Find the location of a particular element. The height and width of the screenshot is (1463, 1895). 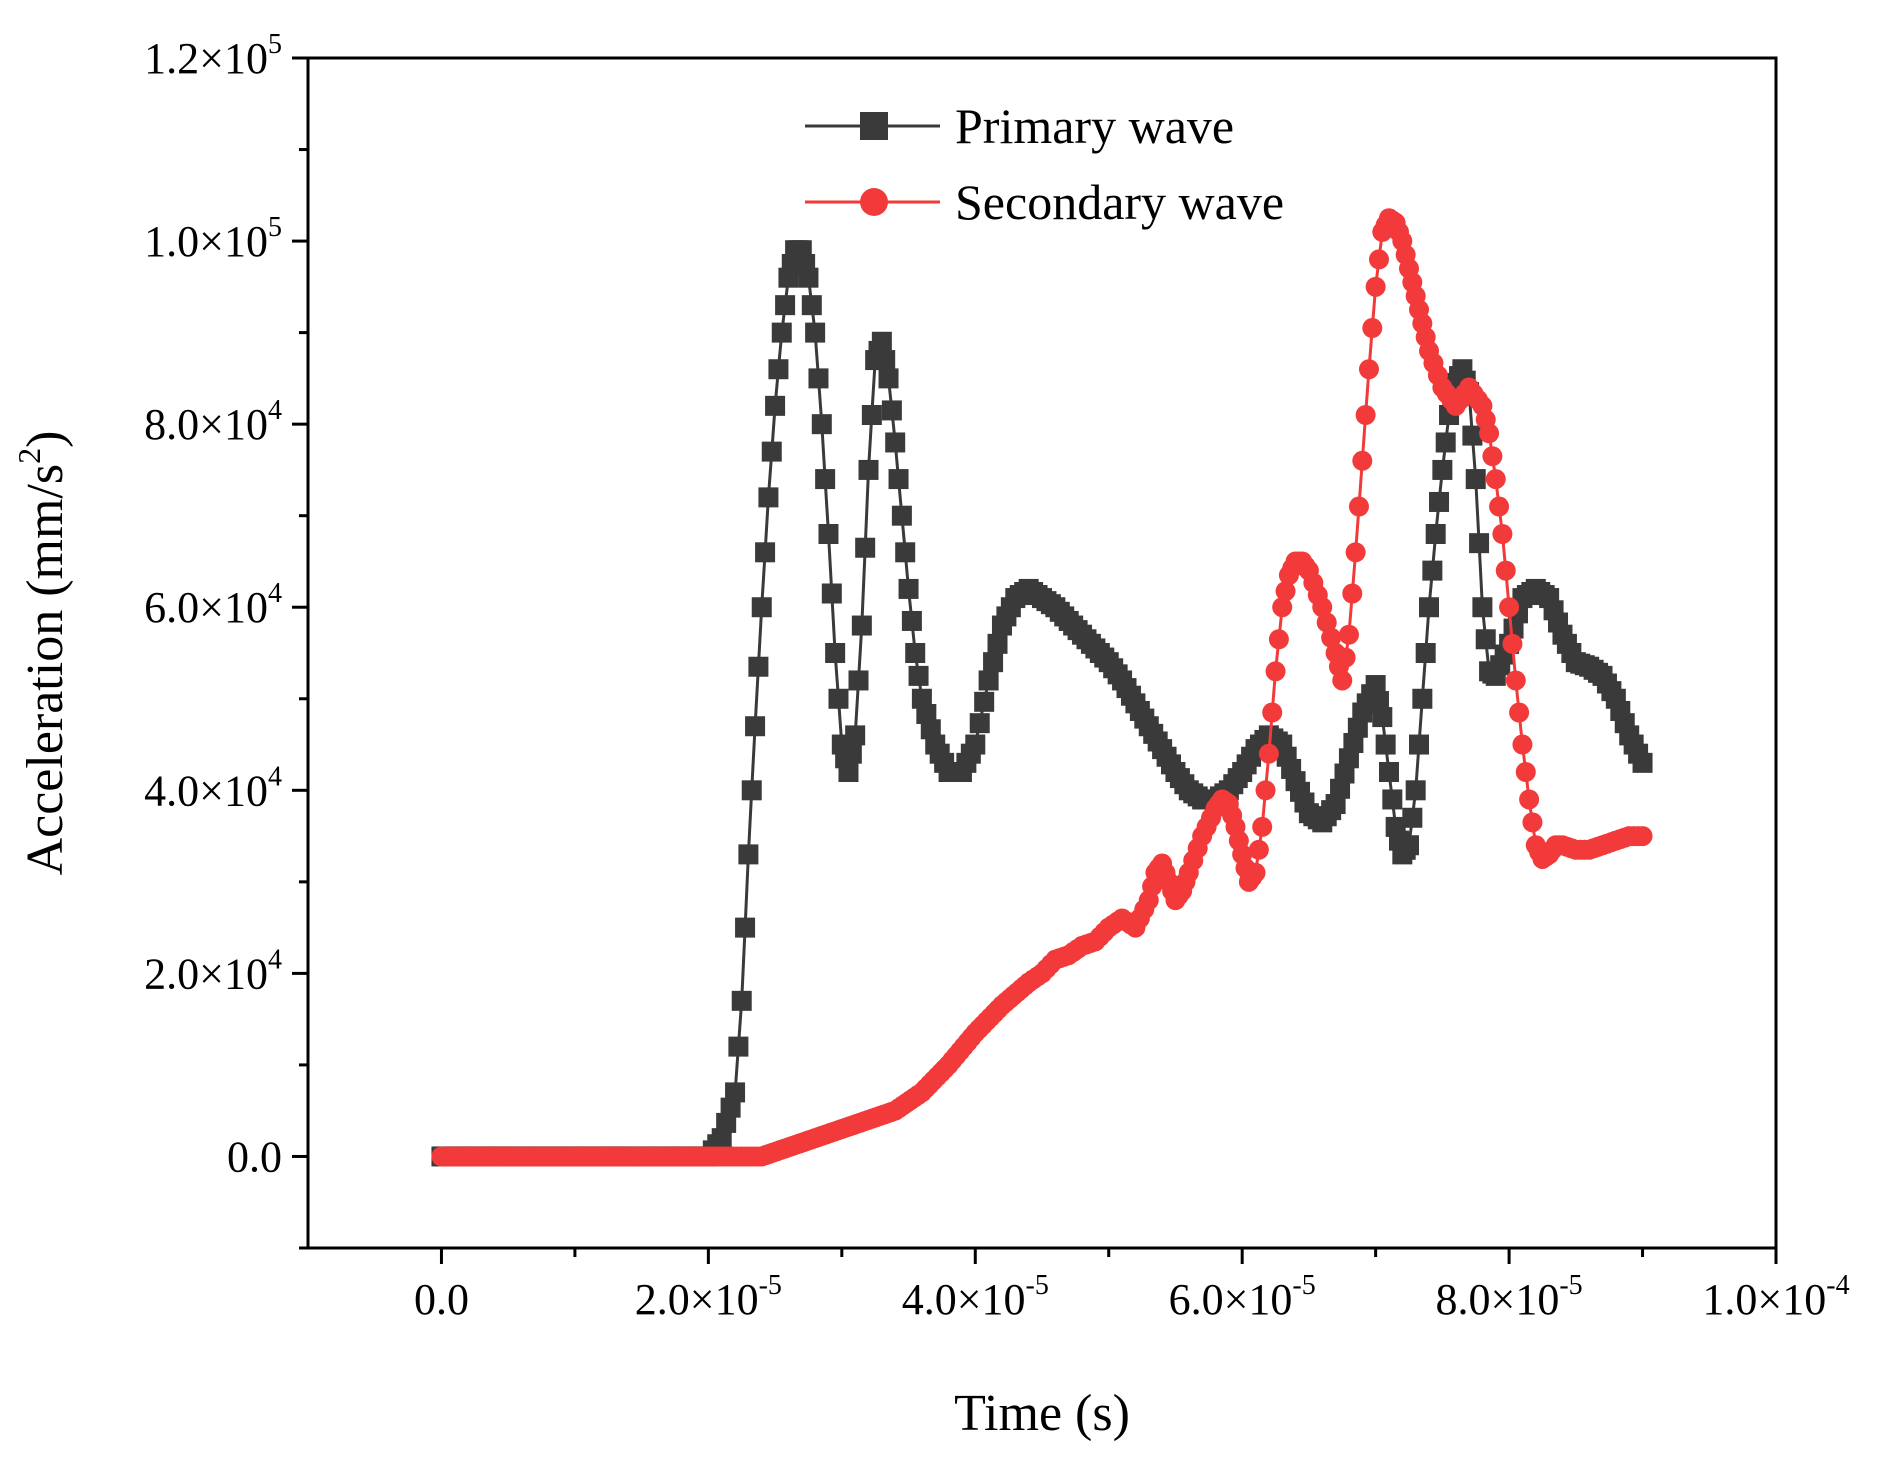

legend-marker is located at coordinates (874, 126).